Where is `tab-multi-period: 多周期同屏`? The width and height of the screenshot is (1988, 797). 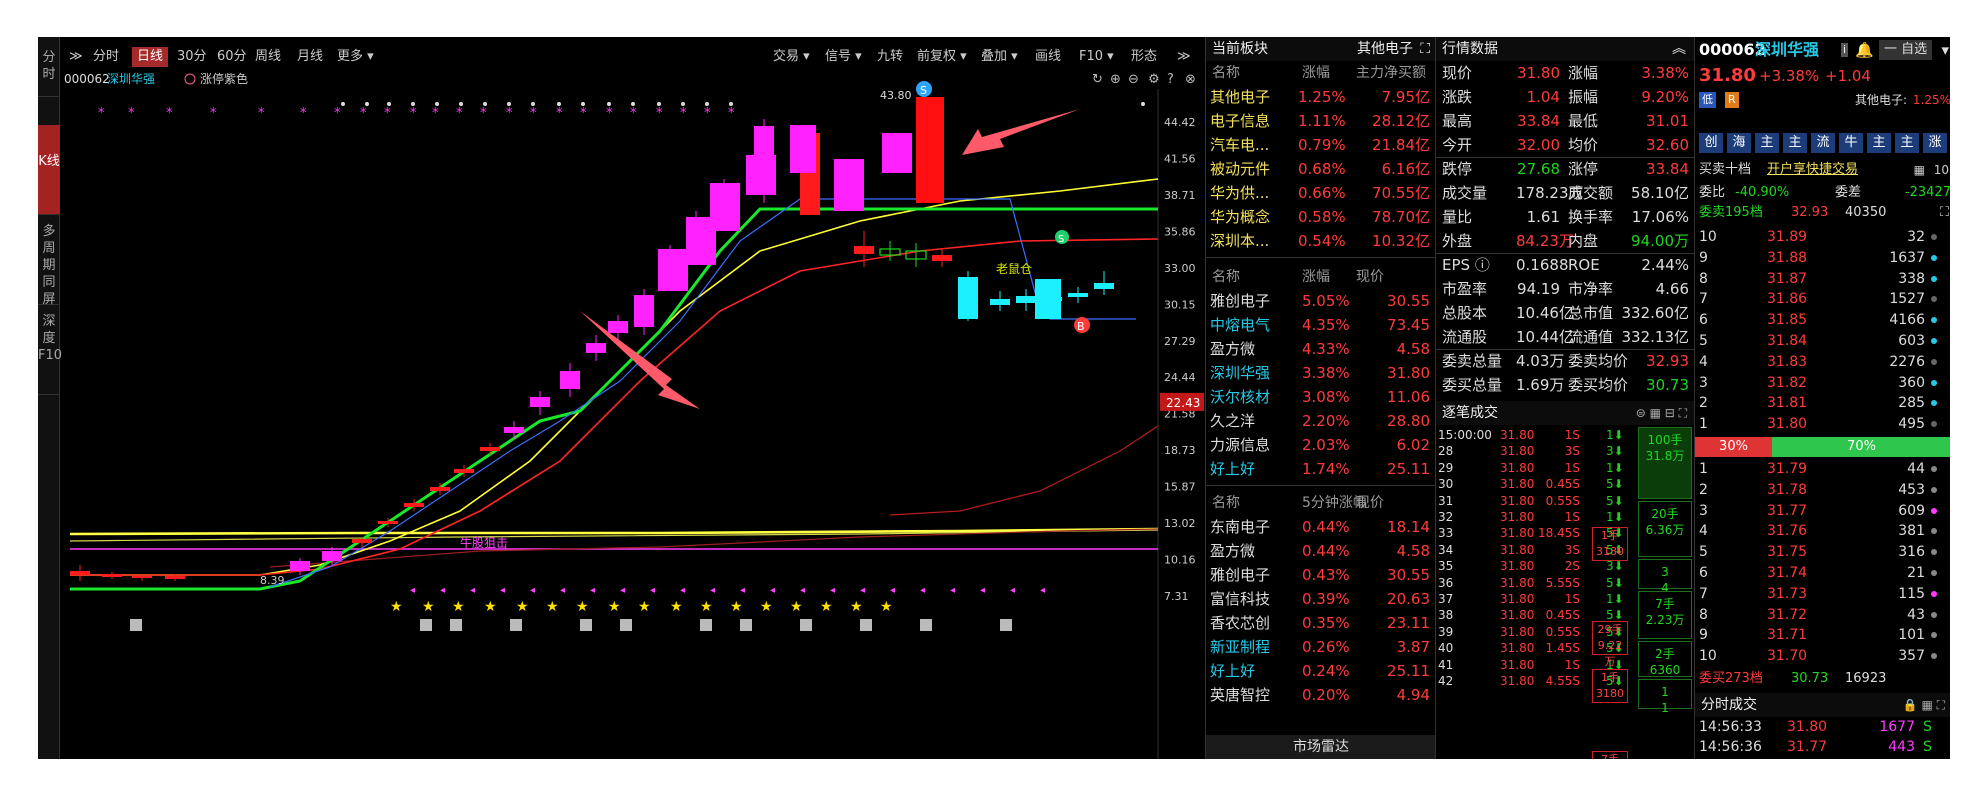
tab-multi-period: 多周期同屏 is located at coordinates (49, 261).